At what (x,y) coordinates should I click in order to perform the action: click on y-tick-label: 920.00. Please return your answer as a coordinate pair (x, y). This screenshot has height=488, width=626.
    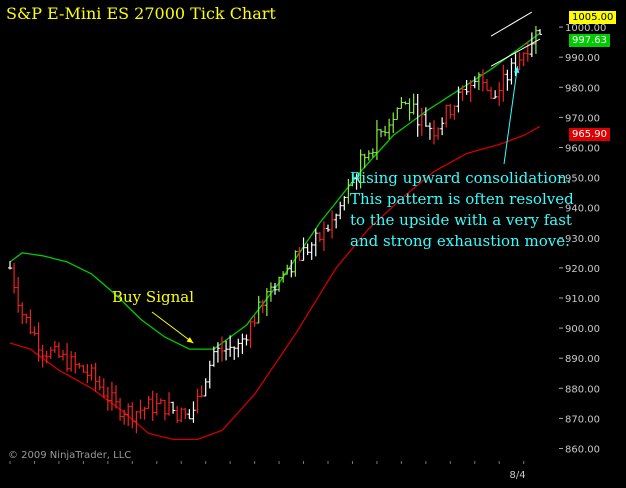
    Looking at the image, I should click on (582, 269).